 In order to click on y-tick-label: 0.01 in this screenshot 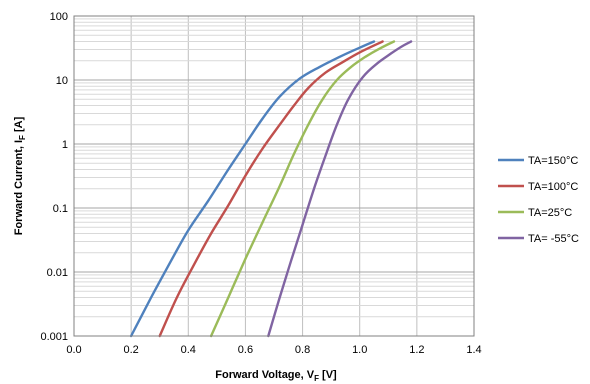, I will do `click(57, 273)`.